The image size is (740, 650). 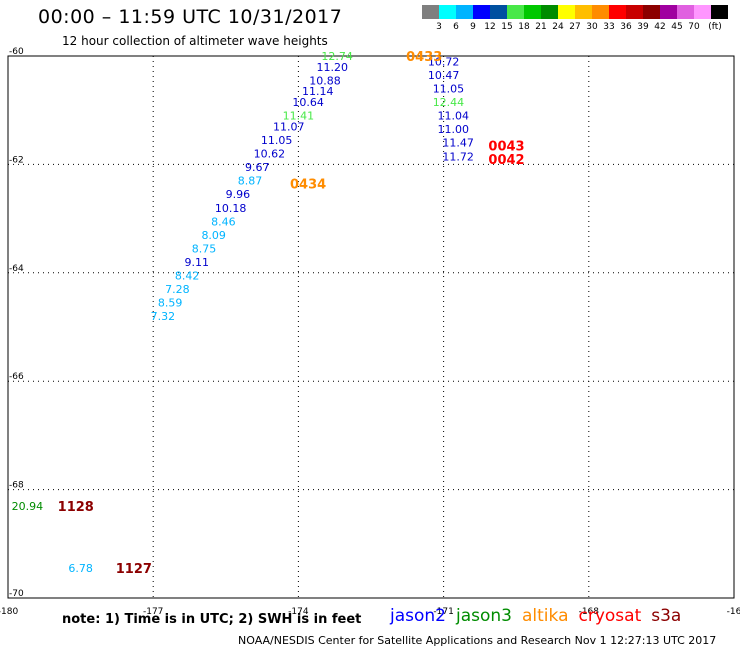 What do you see at coordinates (16, 160) in the screenshot?
I see `y-tick-label: -62` at bounding box center [16, 160].